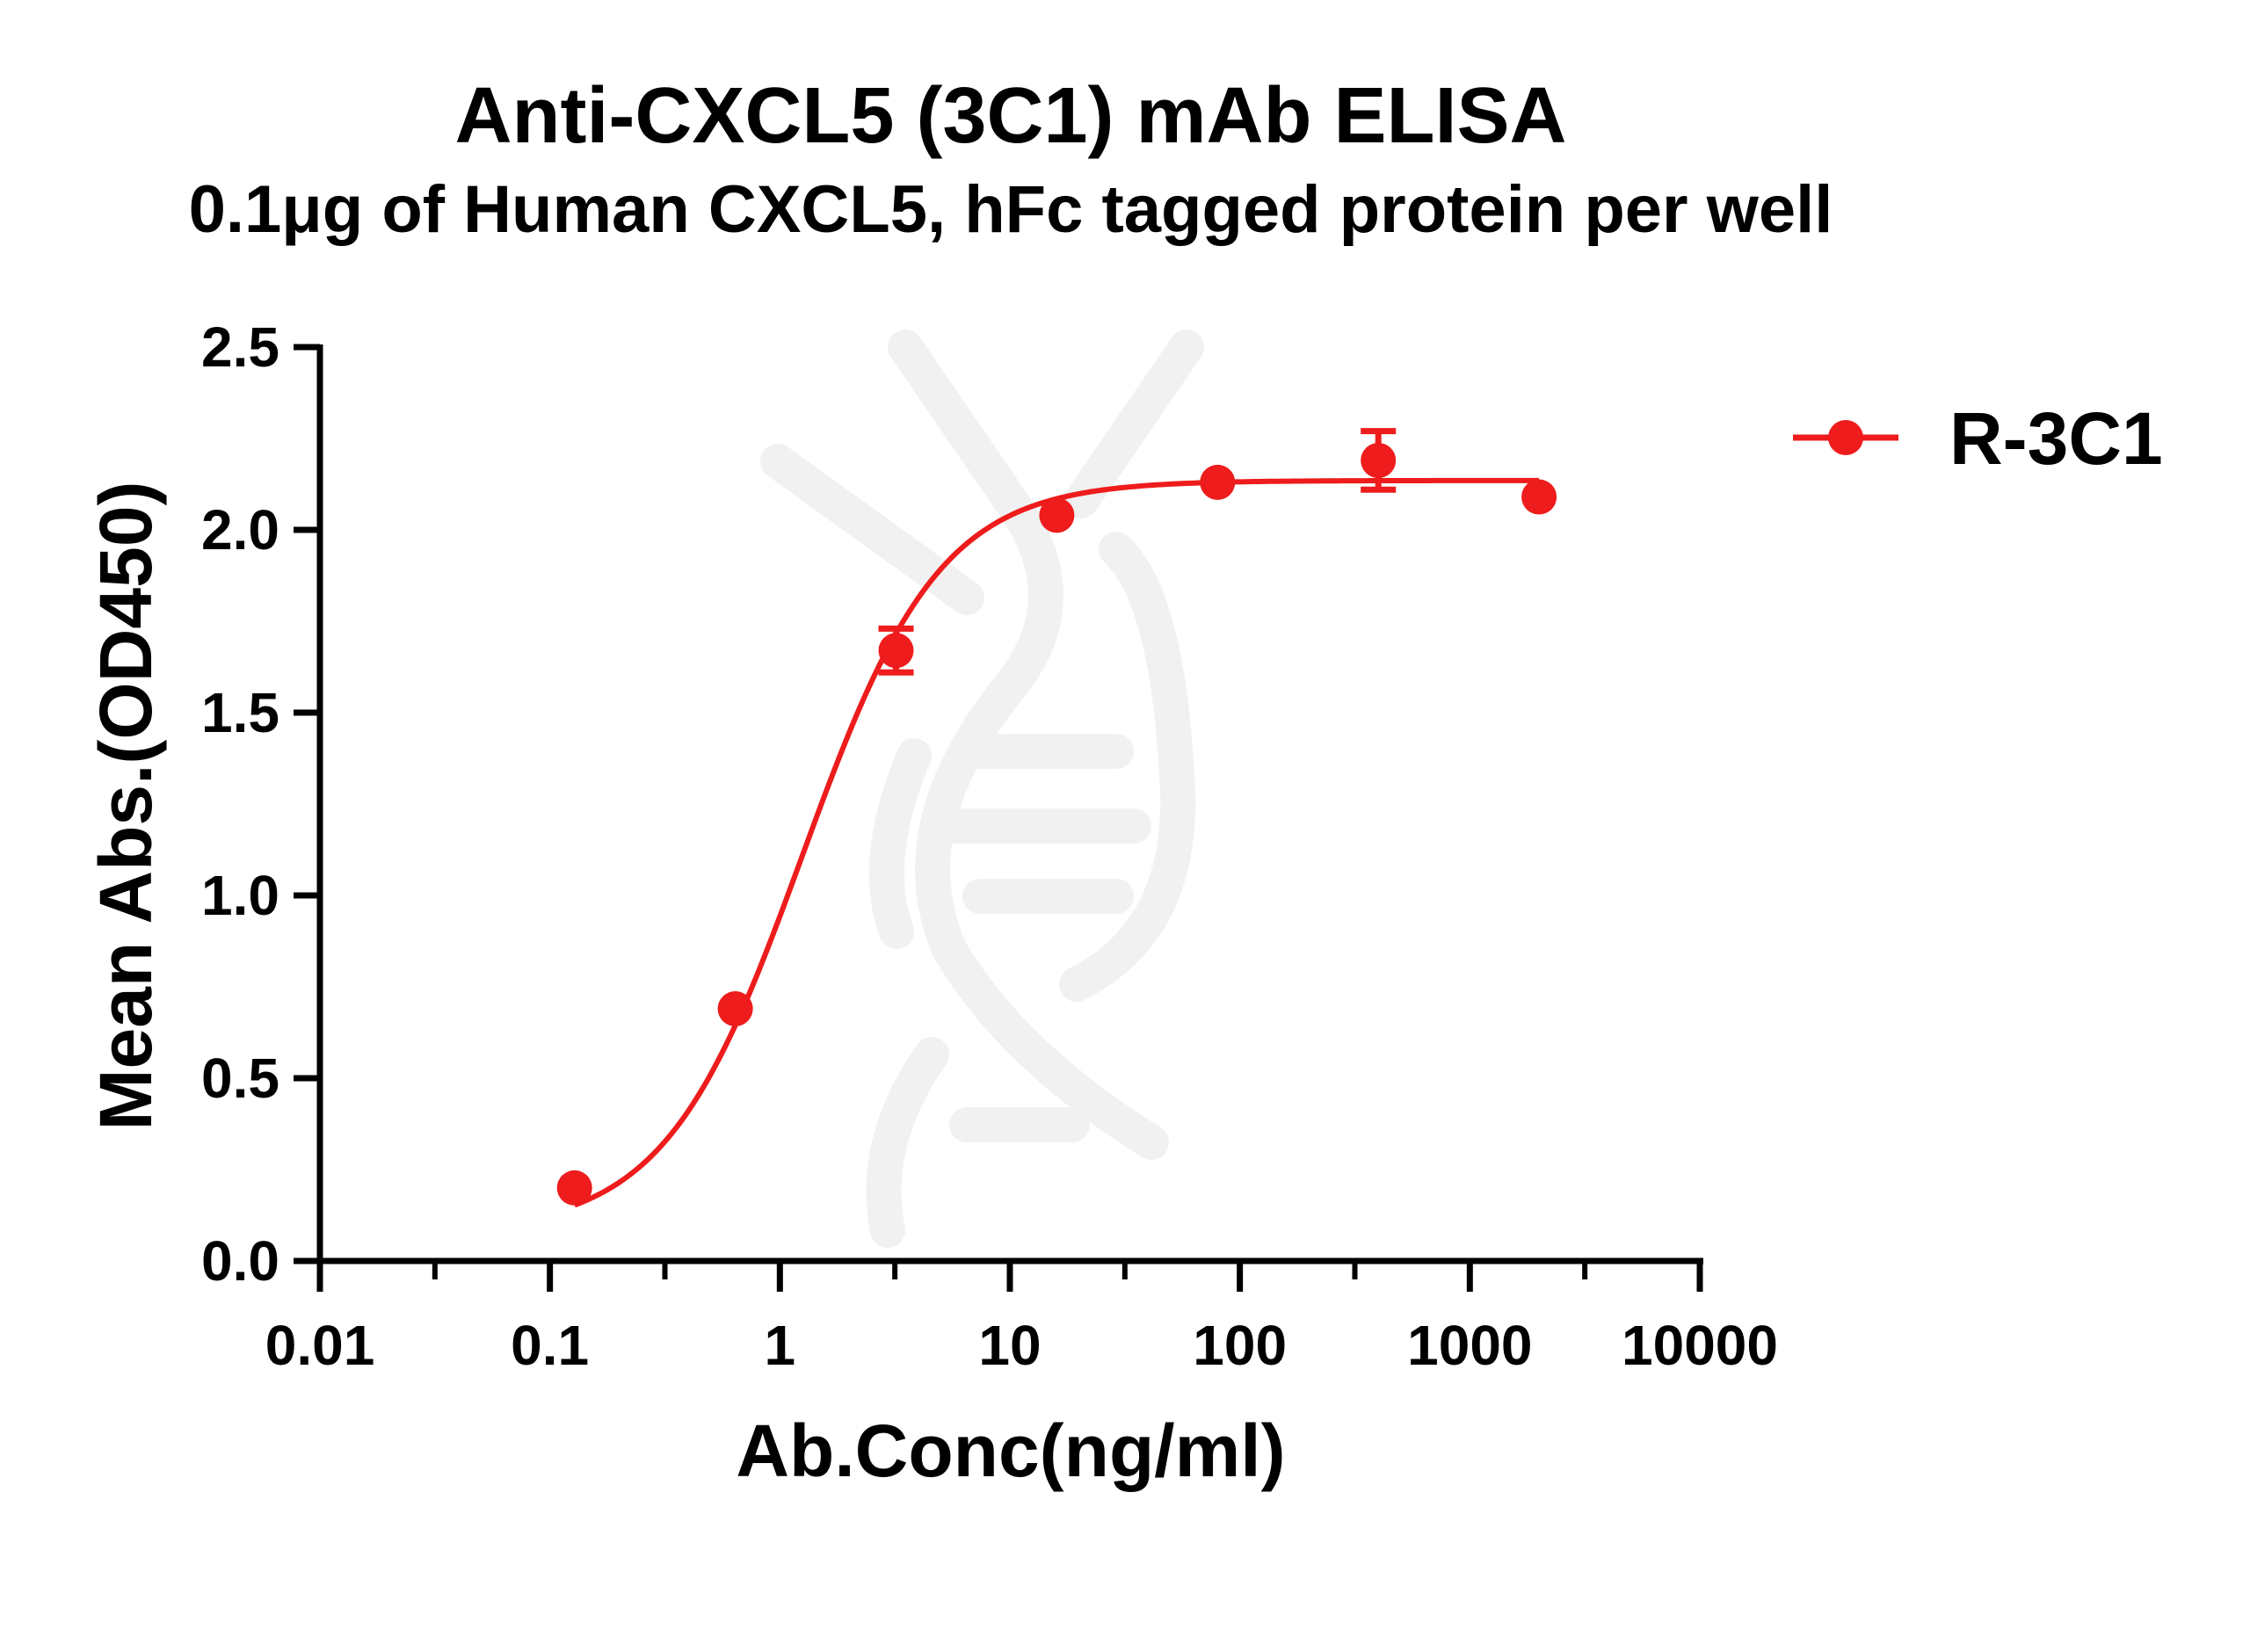 Image resolution: width=2250 pixels, height=1652 pixels. Describe the element at coordinates (126, 805) in the screenshot. I see `y-axis-label: Mean Abs.(OD450)` at that location.